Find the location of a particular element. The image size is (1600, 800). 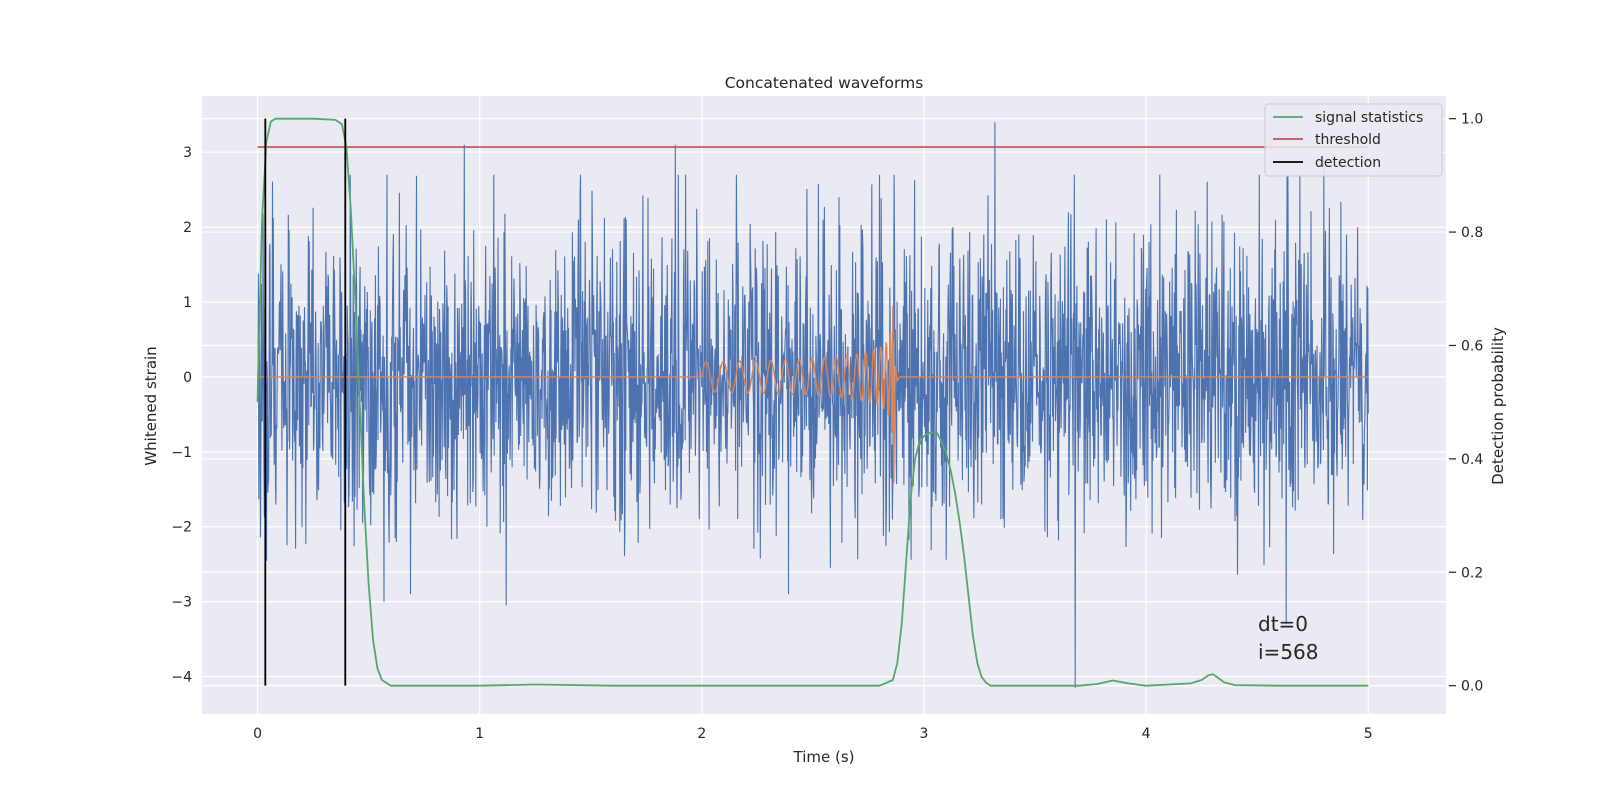

annotation-i: i=568 is located at coordinates (1288, 652).